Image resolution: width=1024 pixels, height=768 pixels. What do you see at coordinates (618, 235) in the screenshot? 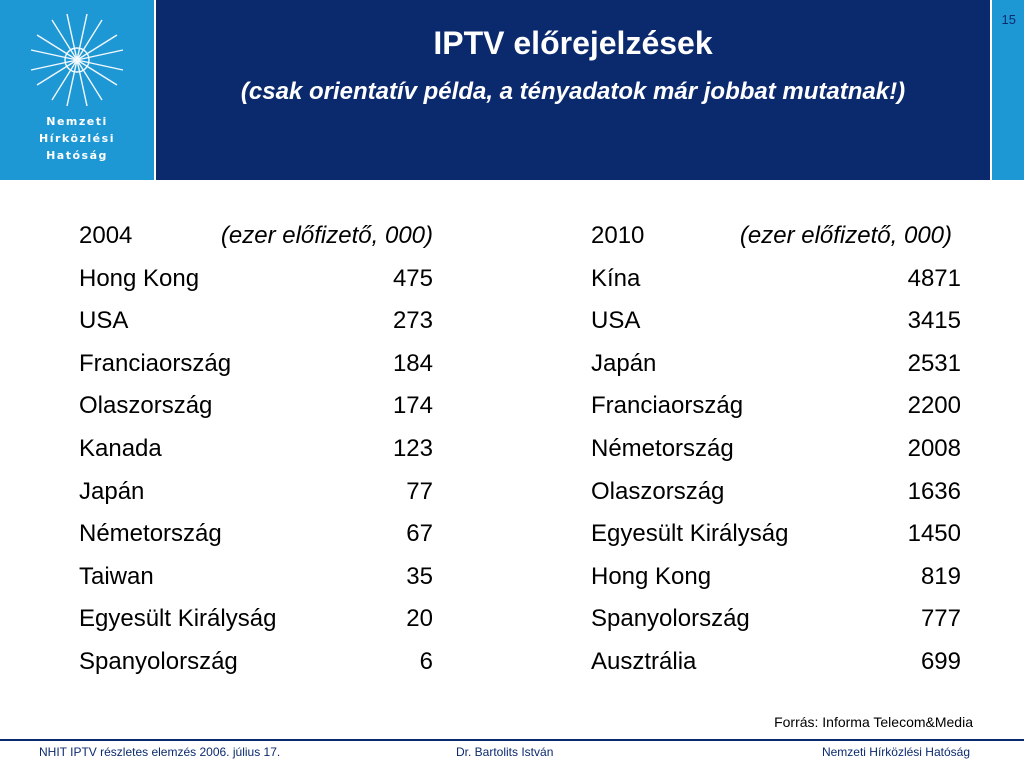
I see `table-year: 2010` at bounding box center [618, 235].